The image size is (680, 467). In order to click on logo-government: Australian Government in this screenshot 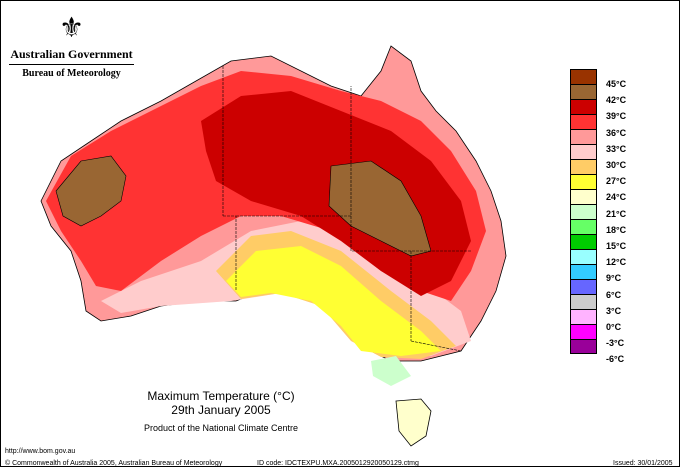, I will do `click(71, 56)`.